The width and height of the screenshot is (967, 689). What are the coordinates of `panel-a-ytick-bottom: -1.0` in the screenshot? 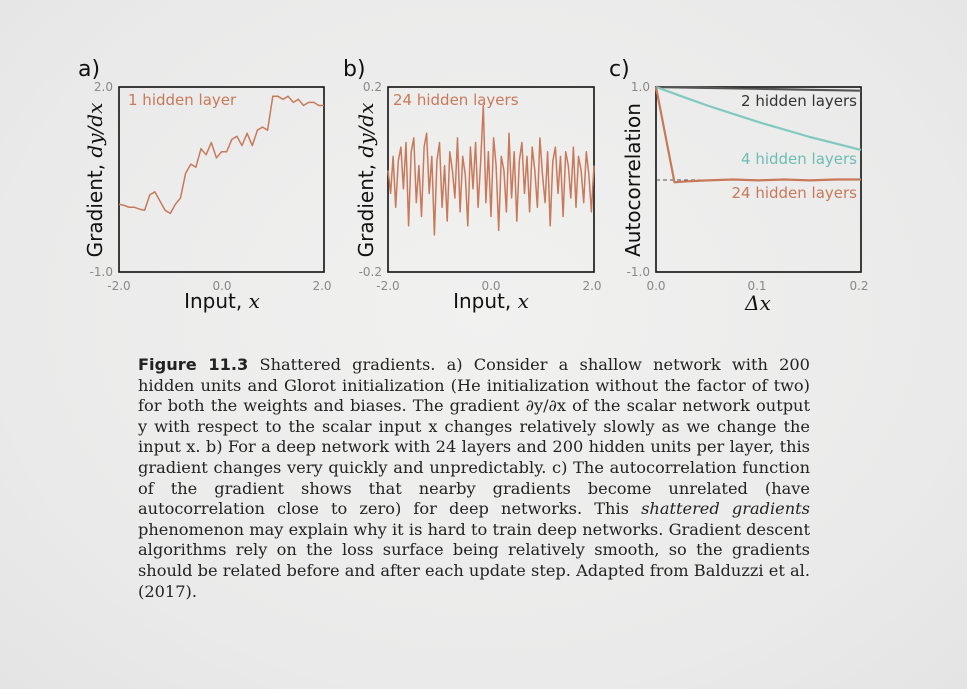 It's located at (101, 272).